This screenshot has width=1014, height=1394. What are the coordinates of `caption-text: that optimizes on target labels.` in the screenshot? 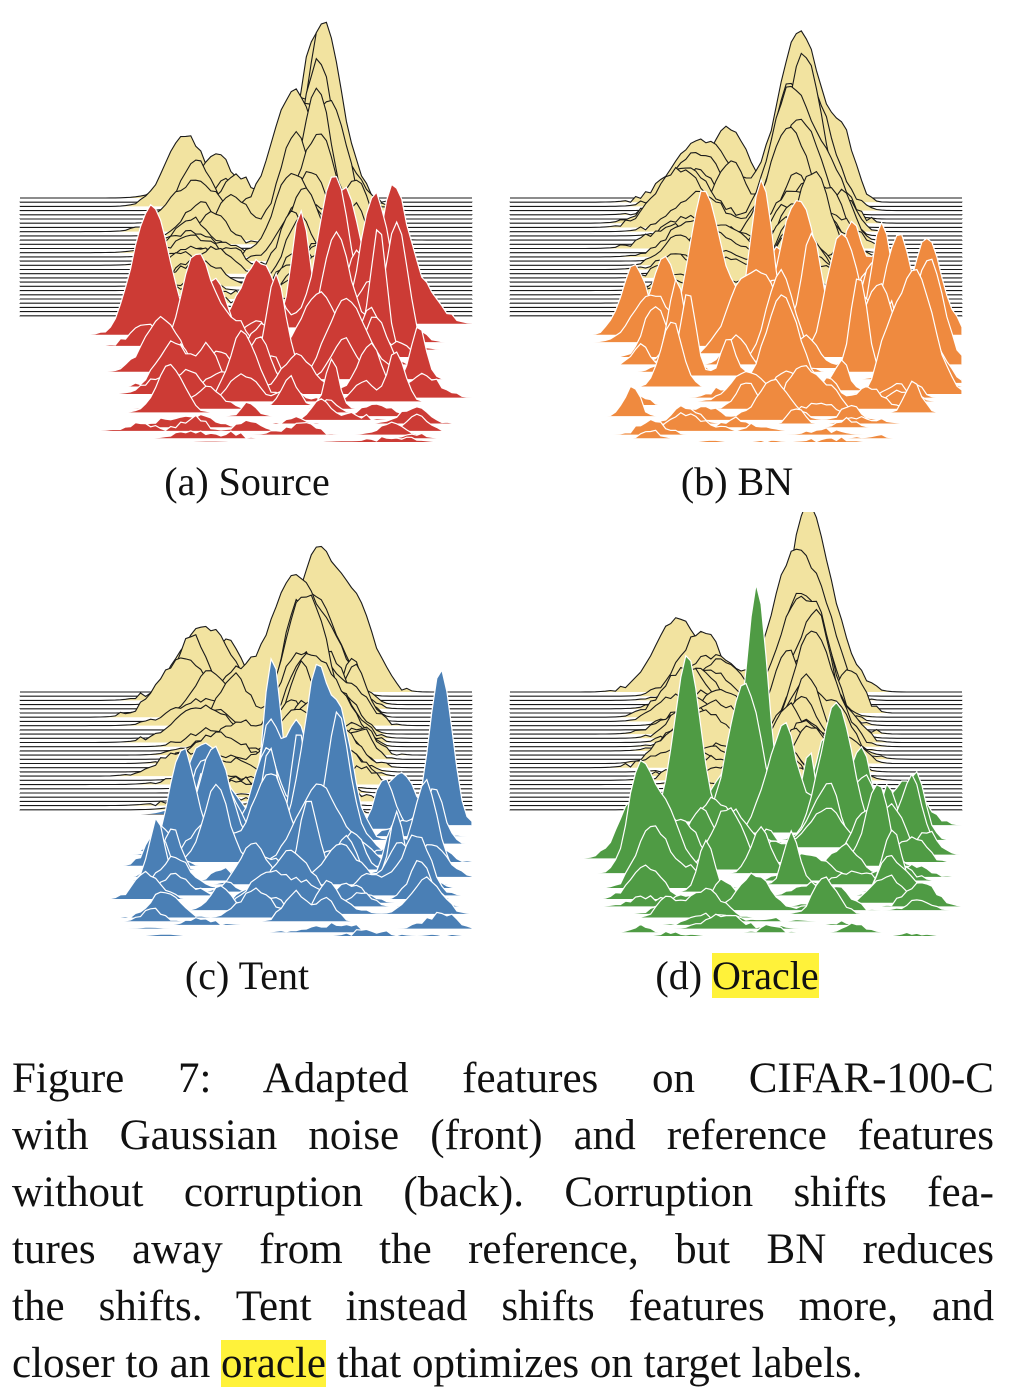 It's located at (594, 1363).